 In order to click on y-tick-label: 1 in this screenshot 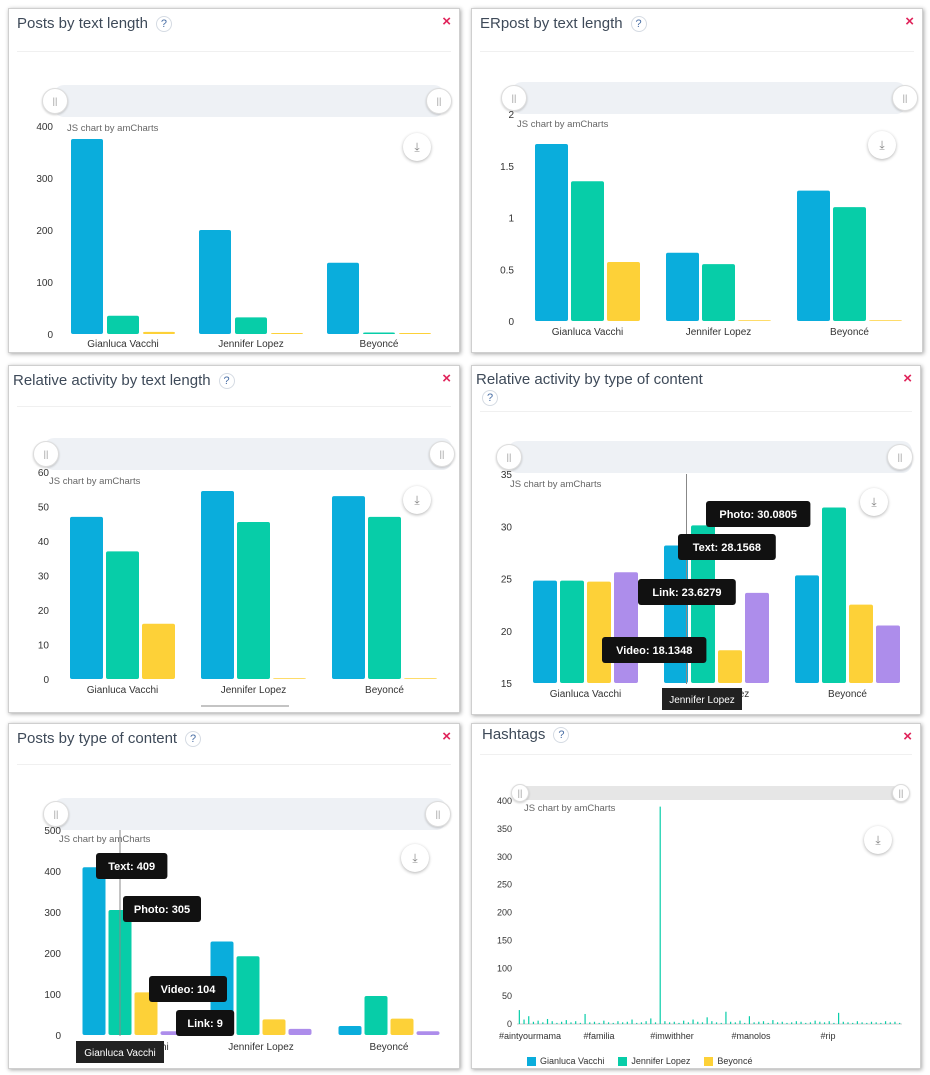, I will do `click(511, 219)`.